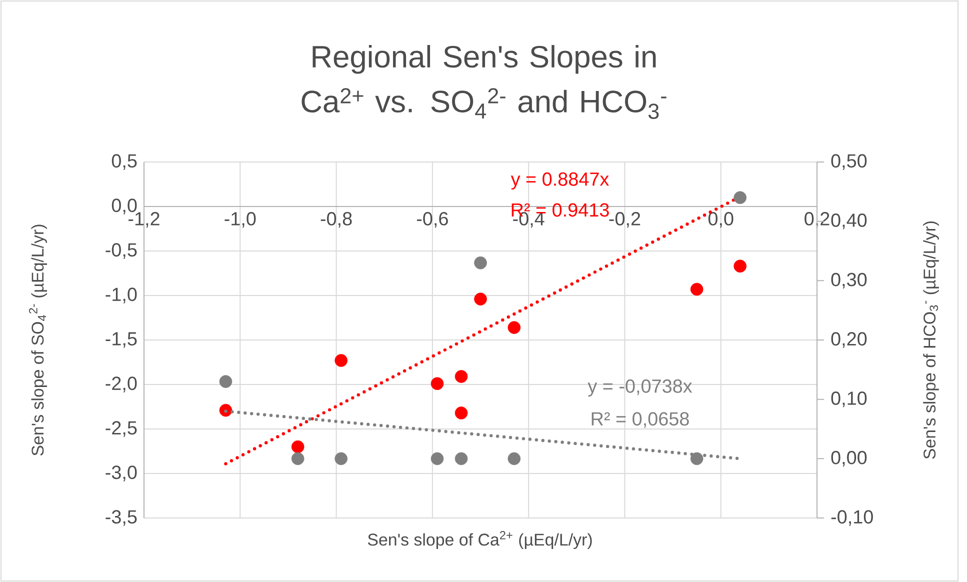 The width and height of the screenshot is (967, 582). Describe the element at coordinates (121, 340) in the screenshot. I see `y-tick-label: -1,5` at that location.